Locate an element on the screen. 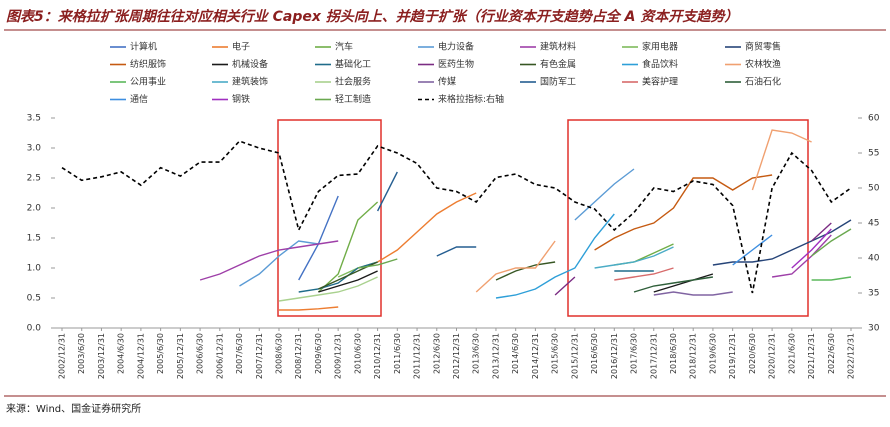 The width and height of the screenshot is (890, 427). y2-tick-label: 30 is located at coordinates (874, 329).